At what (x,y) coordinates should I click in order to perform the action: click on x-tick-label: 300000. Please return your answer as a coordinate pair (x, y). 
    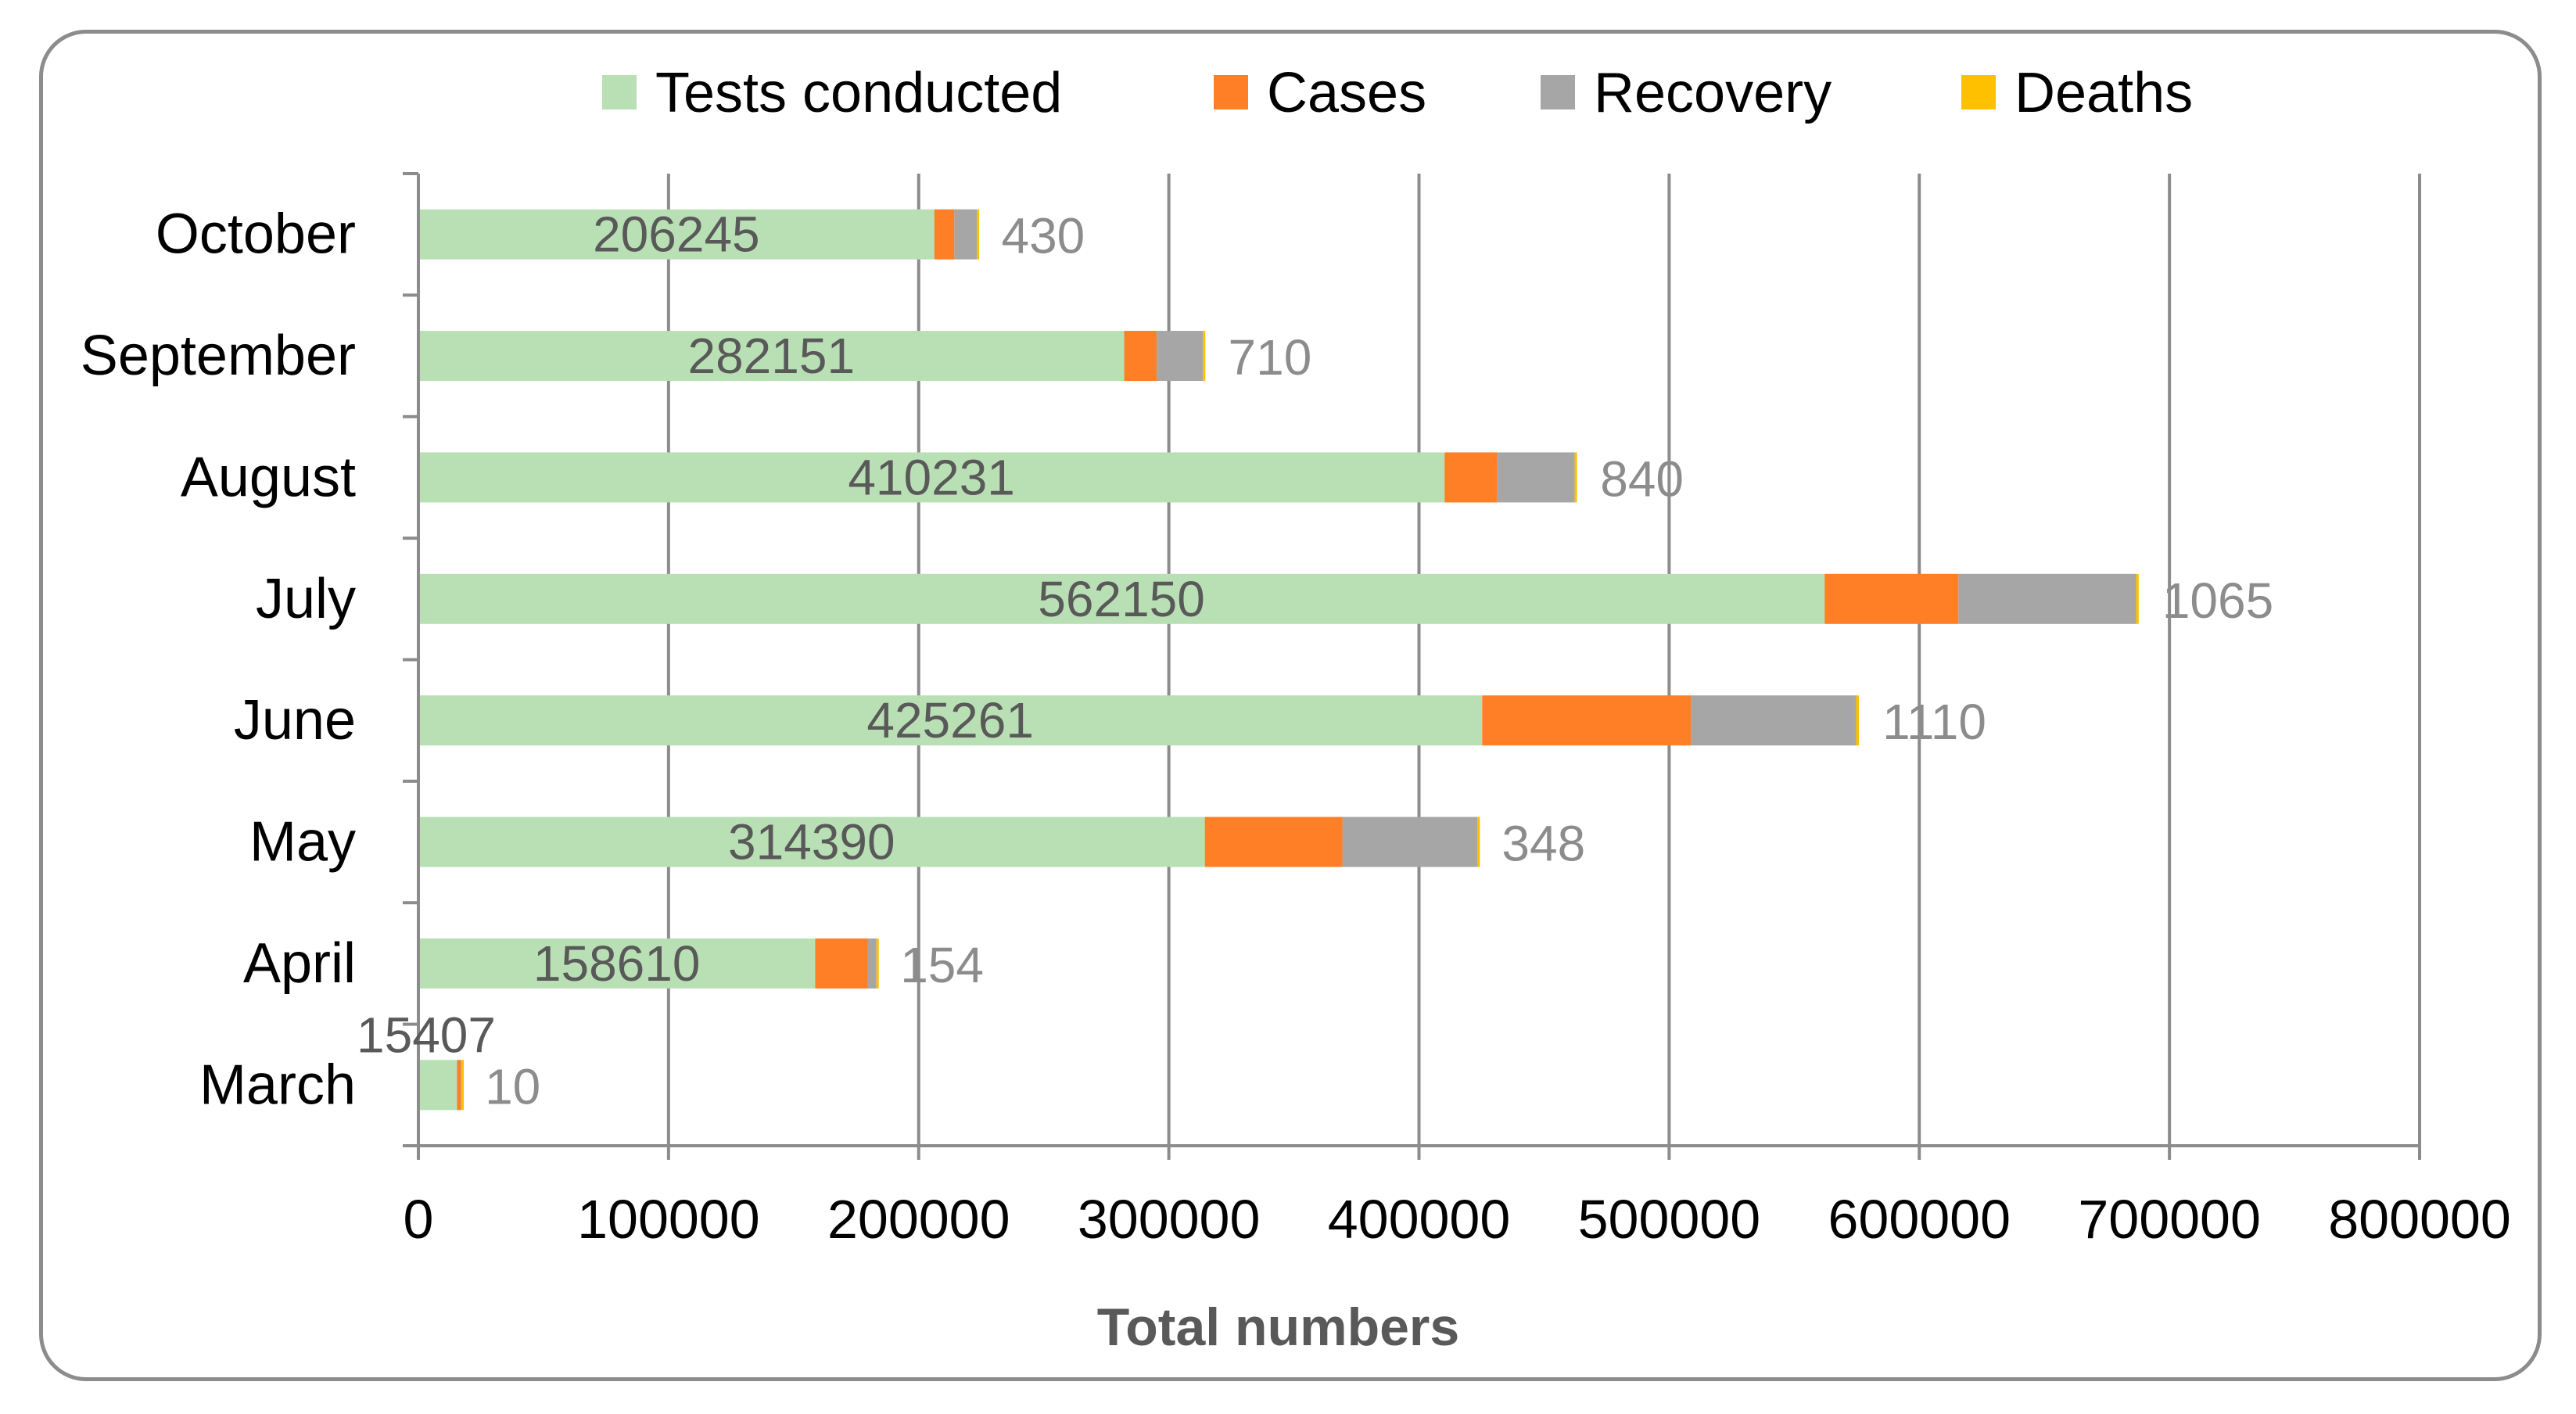
    Looking at the image, I should click on (1169, 1219).